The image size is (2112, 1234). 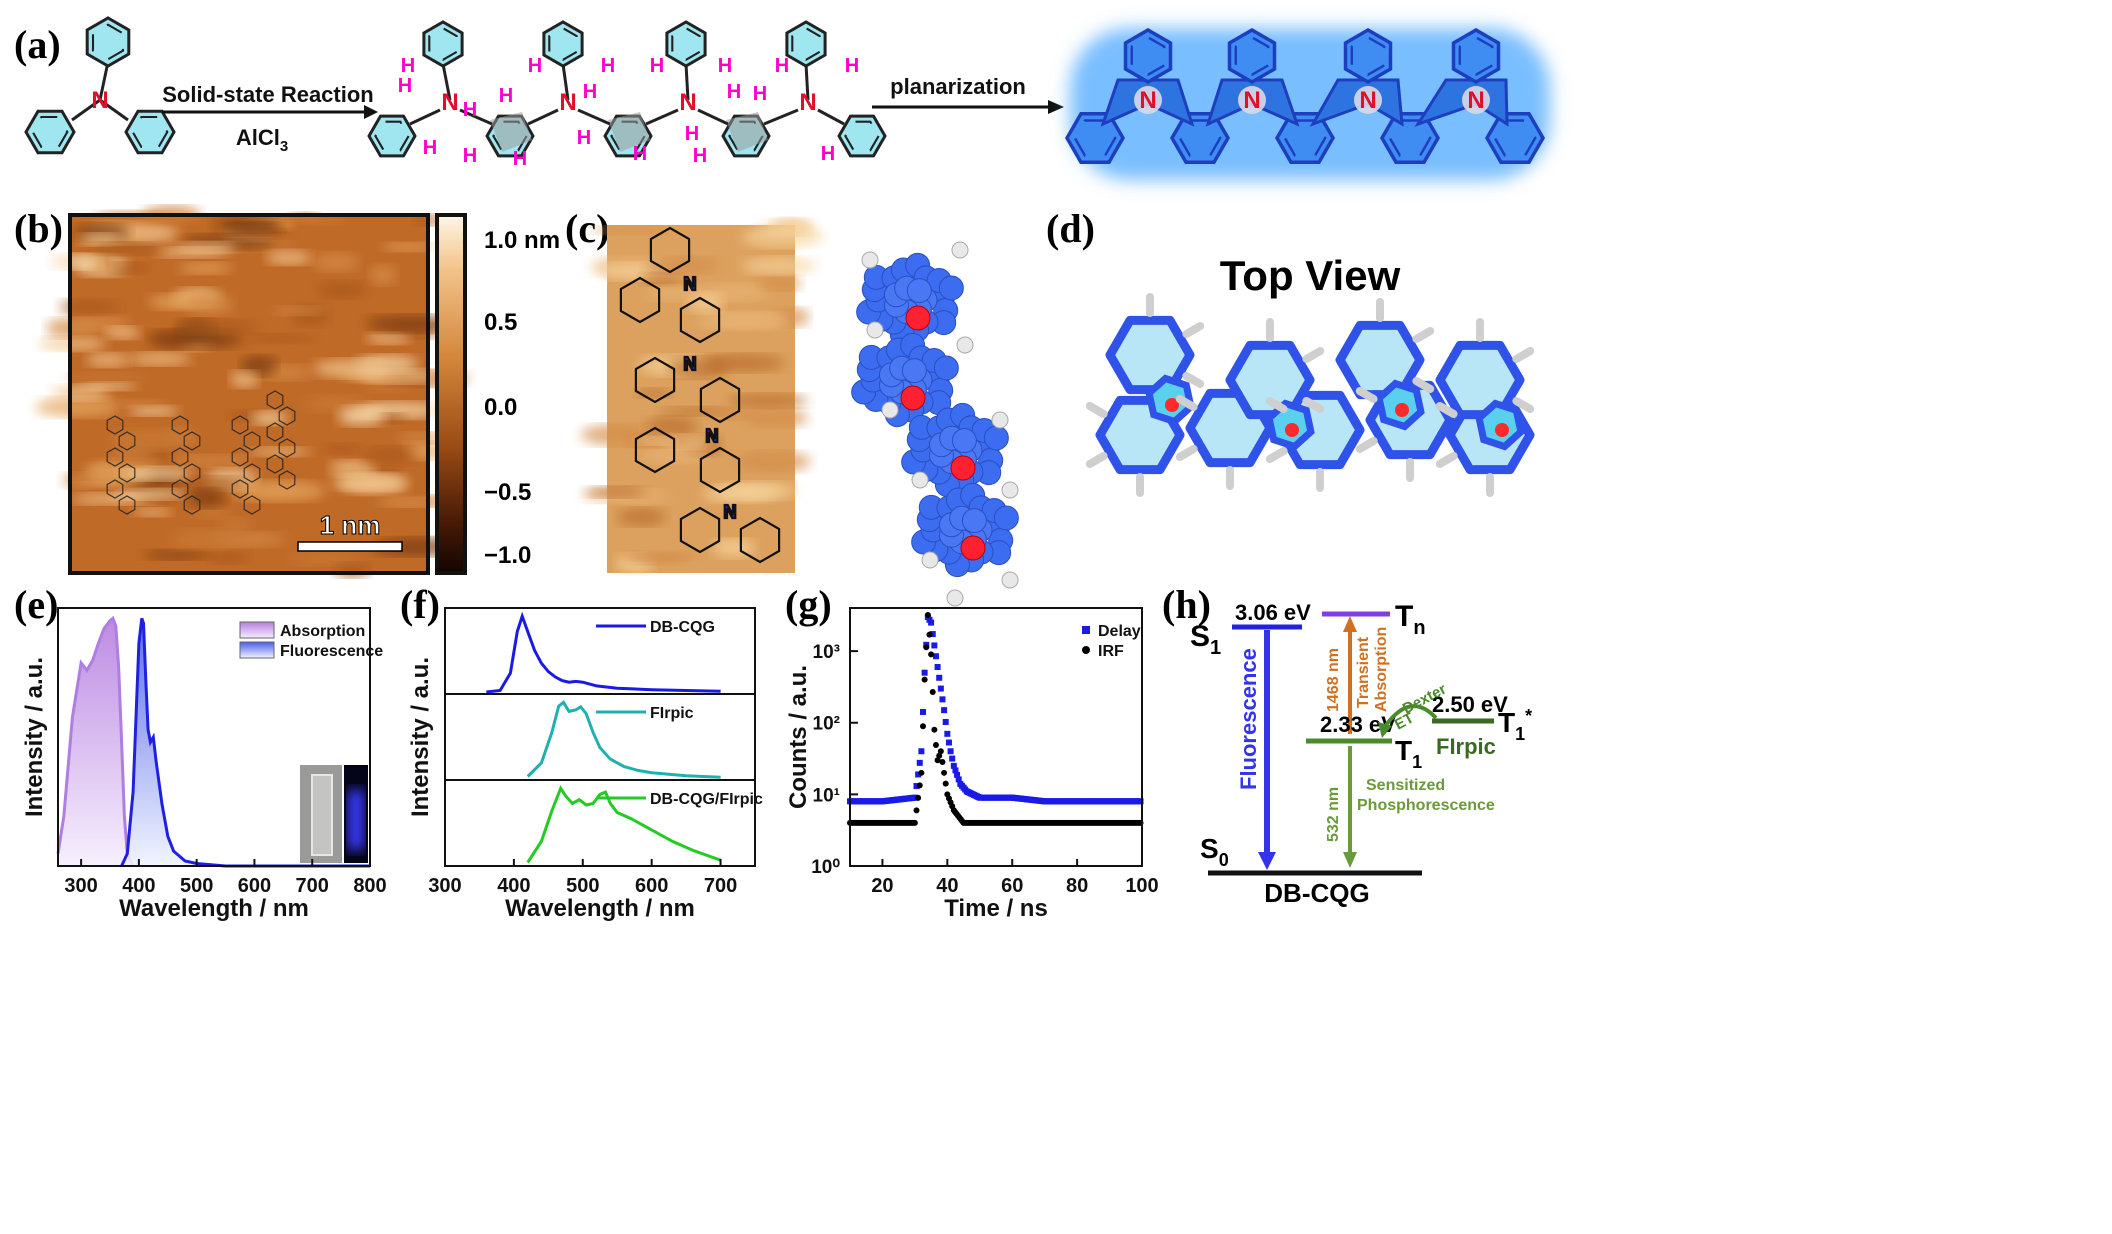 I want to click on x-tick-label: 80, so click(x=1077, y=886).